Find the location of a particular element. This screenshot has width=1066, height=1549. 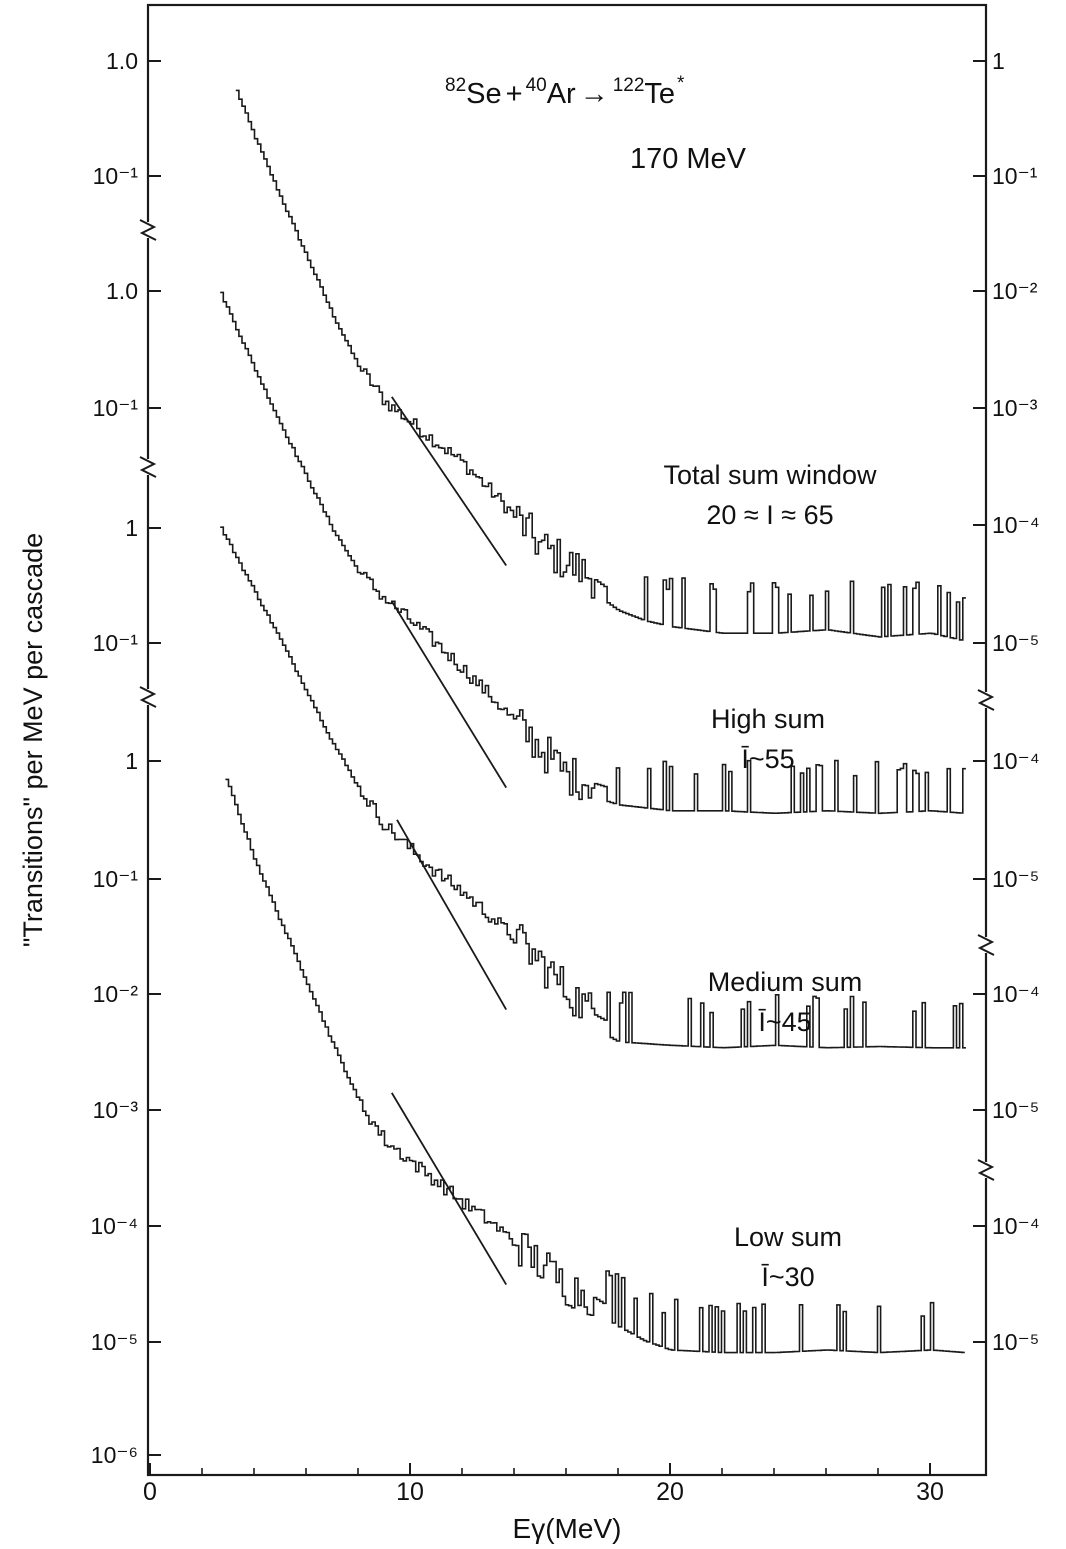

y-left-tick-label: 10⁻³ is located at coordinates (116, 1110).